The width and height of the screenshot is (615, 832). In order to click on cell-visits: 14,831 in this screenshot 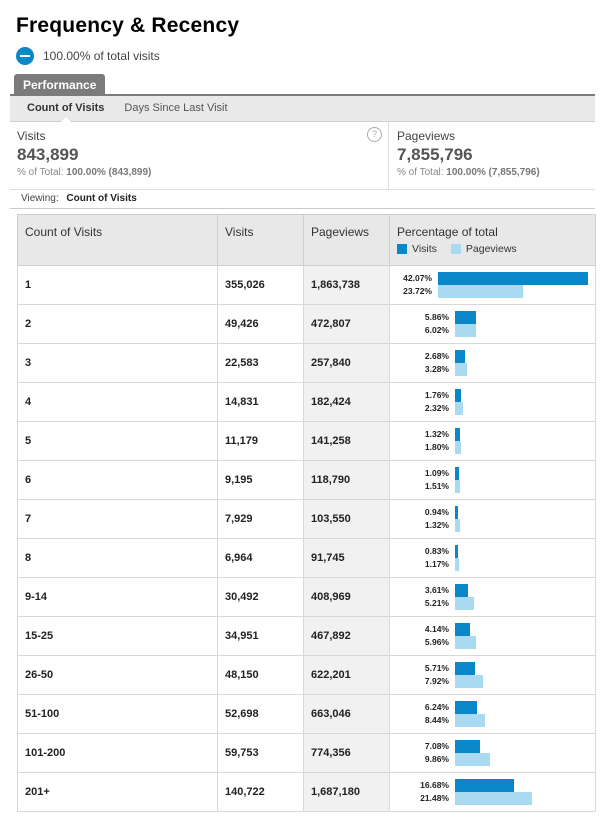, I will do `click(260, 402)`.